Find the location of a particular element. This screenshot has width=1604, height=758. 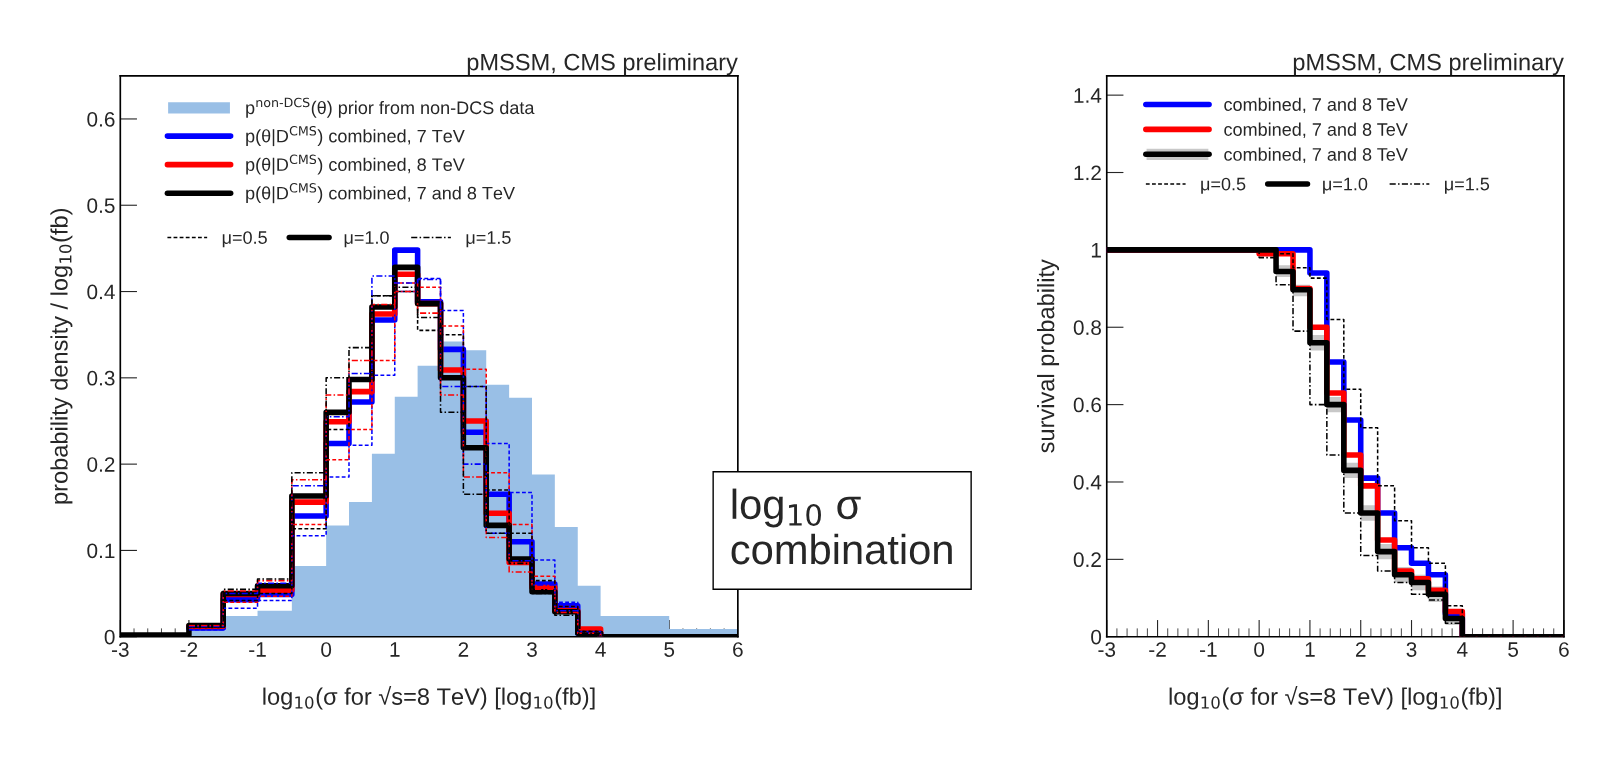

y-tick-label: 1.2 is located at coordinates (1087, 173).